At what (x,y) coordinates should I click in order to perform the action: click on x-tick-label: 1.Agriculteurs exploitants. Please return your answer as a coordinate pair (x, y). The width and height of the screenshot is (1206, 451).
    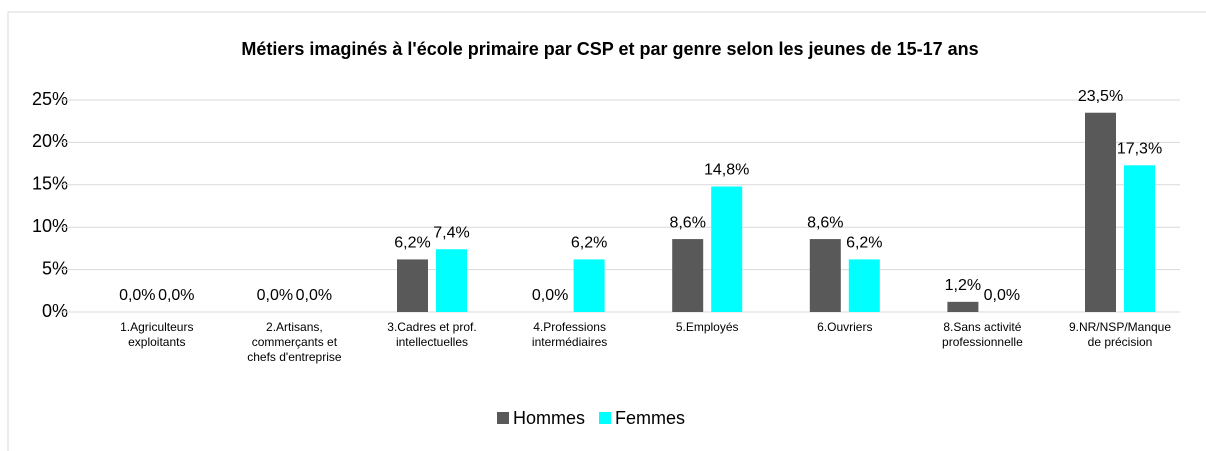
    Looking at the image, I should click on (157, 334).